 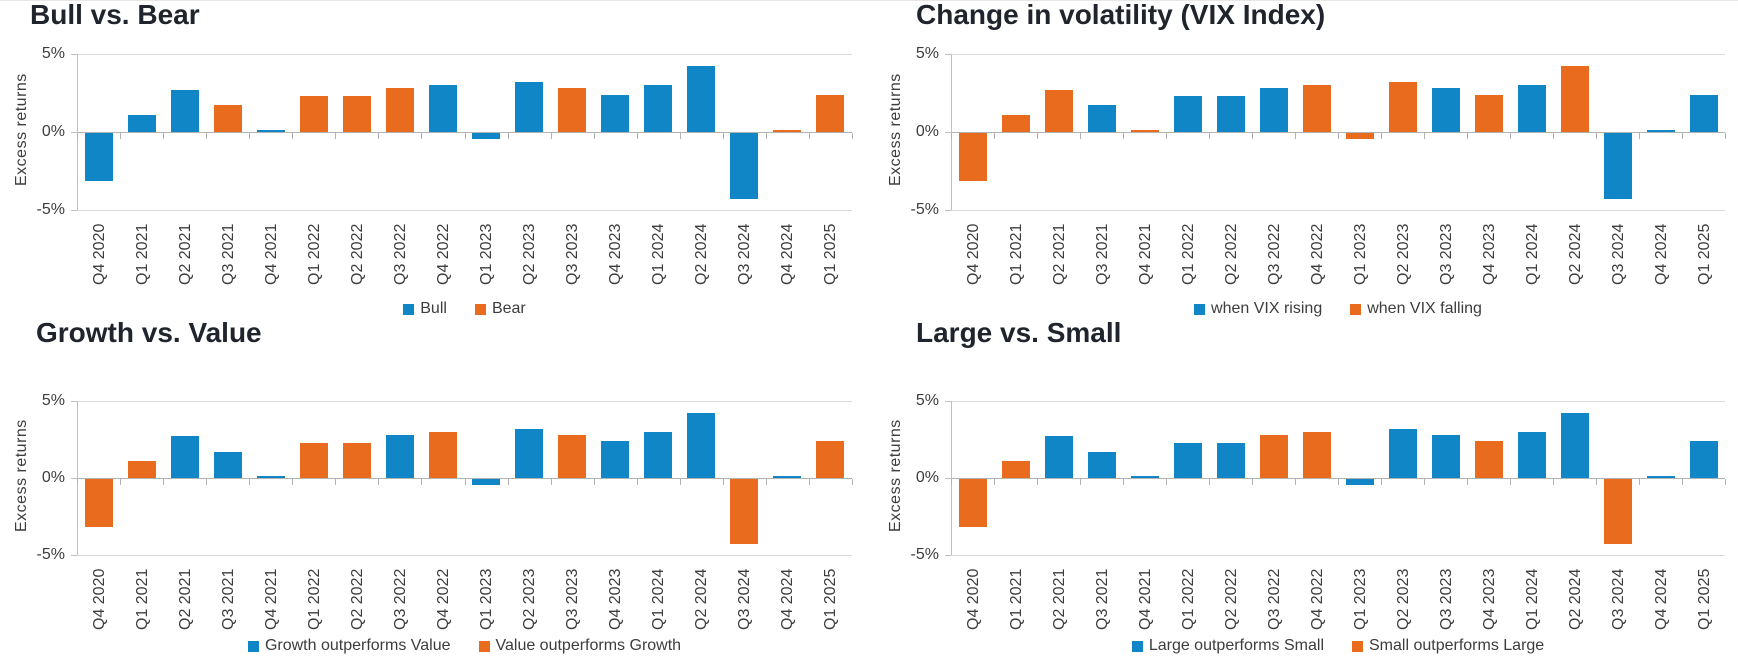 What do you see at coordinates (1019, 332) in the screenshot?
I see `chart-title: Large vs. Small` at bounding box center [1019, 332].